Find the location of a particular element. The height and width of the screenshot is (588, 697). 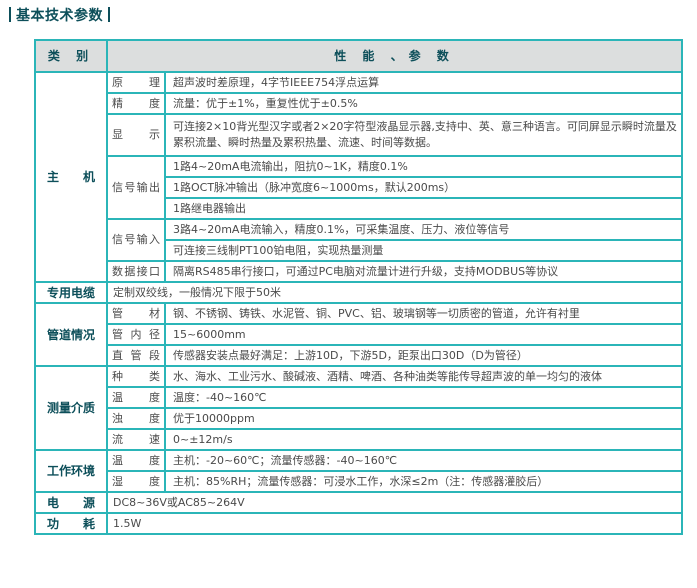

table-row: 1路OCT脉冲输出（脉冲宽度6~1000ms，默认200ms） is located at coordinates (359, 187).